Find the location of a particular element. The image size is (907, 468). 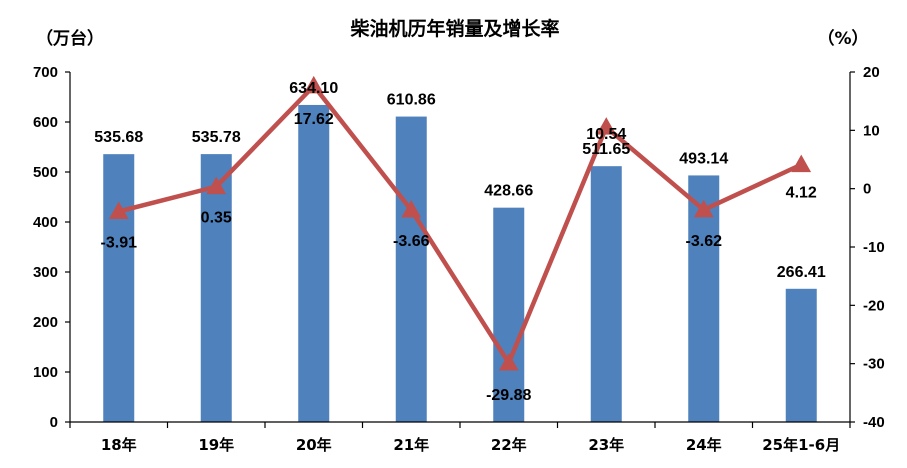

left-tick-label: 500 is located at coordinates (45, 172).